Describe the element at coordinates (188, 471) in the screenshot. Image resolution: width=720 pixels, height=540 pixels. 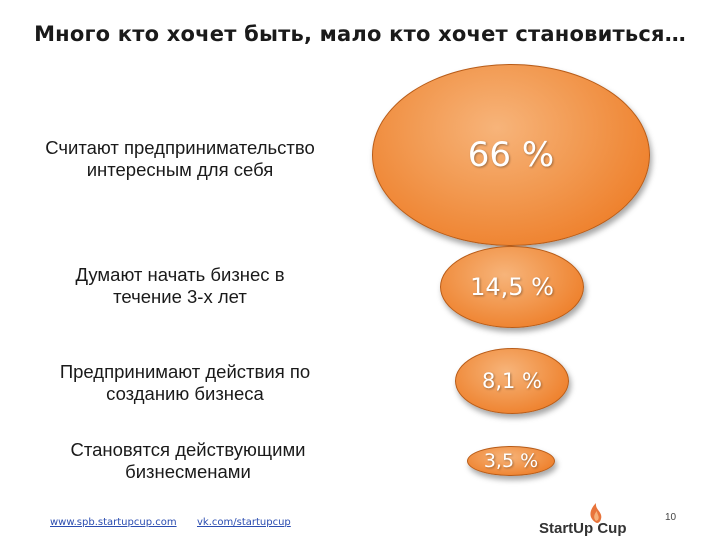
I see `row-label-4-line2: бизнесменами` at that location.